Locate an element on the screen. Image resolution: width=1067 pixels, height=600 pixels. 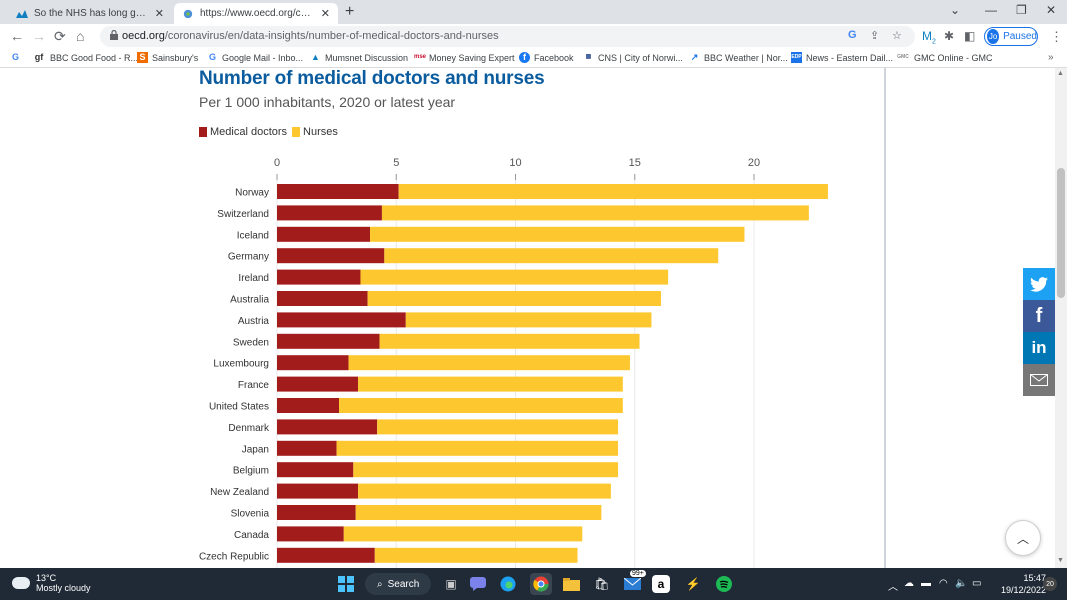
x-tick-label: 15 is located at coordinates (635, 163).